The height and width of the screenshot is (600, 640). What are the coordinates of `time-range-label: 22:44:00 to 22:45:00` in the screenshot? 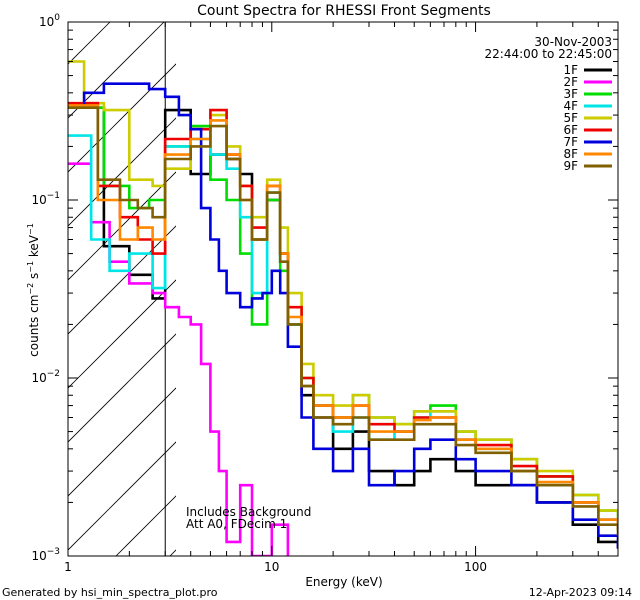 It's located at (548, 54).